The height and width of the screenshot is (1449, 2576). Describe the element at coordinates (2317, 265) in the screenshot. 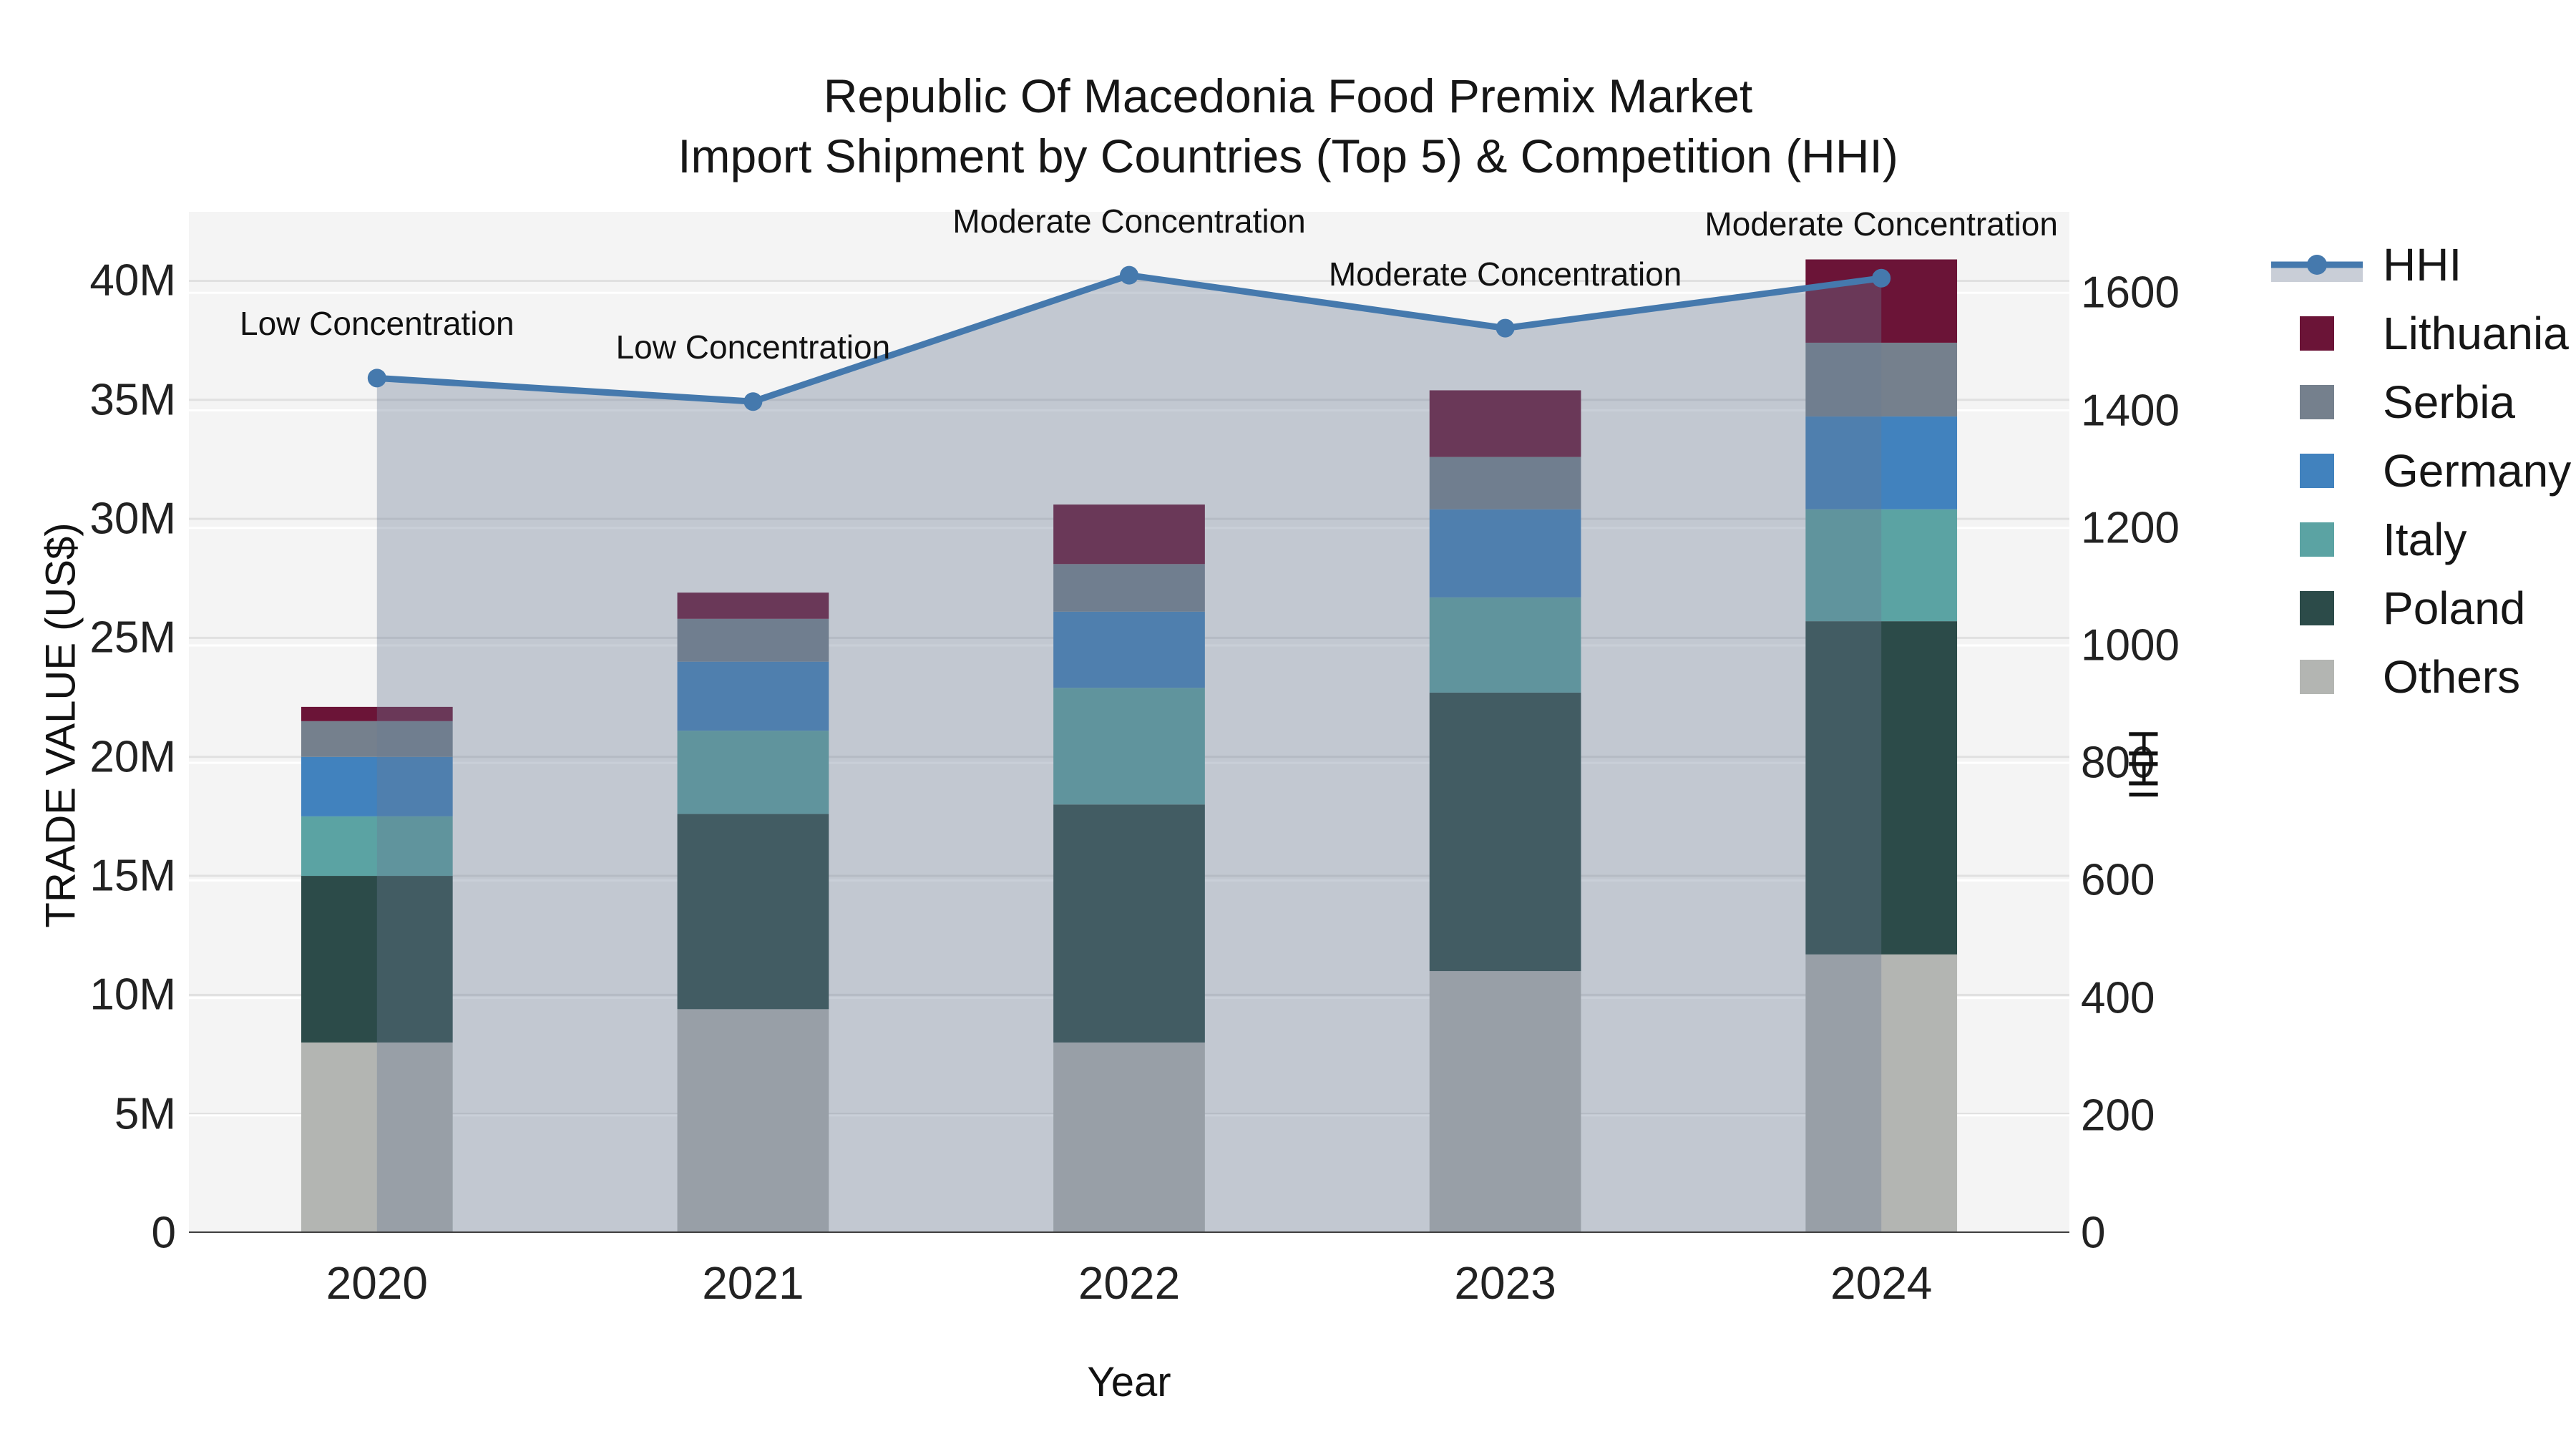

I see `hhi-line-icon` at that location.